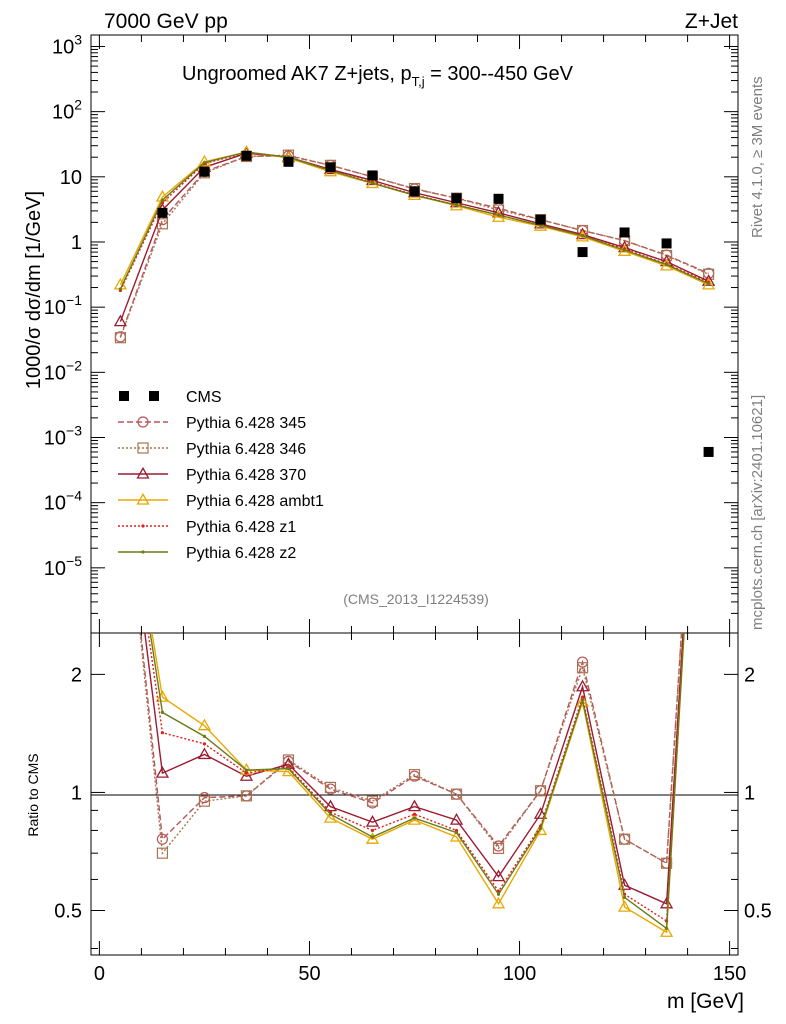  What do you see at coordinates (67, 44) in the screenshot?
I see `main-y-tick-label: 10³` at bounding box center [67, 44].